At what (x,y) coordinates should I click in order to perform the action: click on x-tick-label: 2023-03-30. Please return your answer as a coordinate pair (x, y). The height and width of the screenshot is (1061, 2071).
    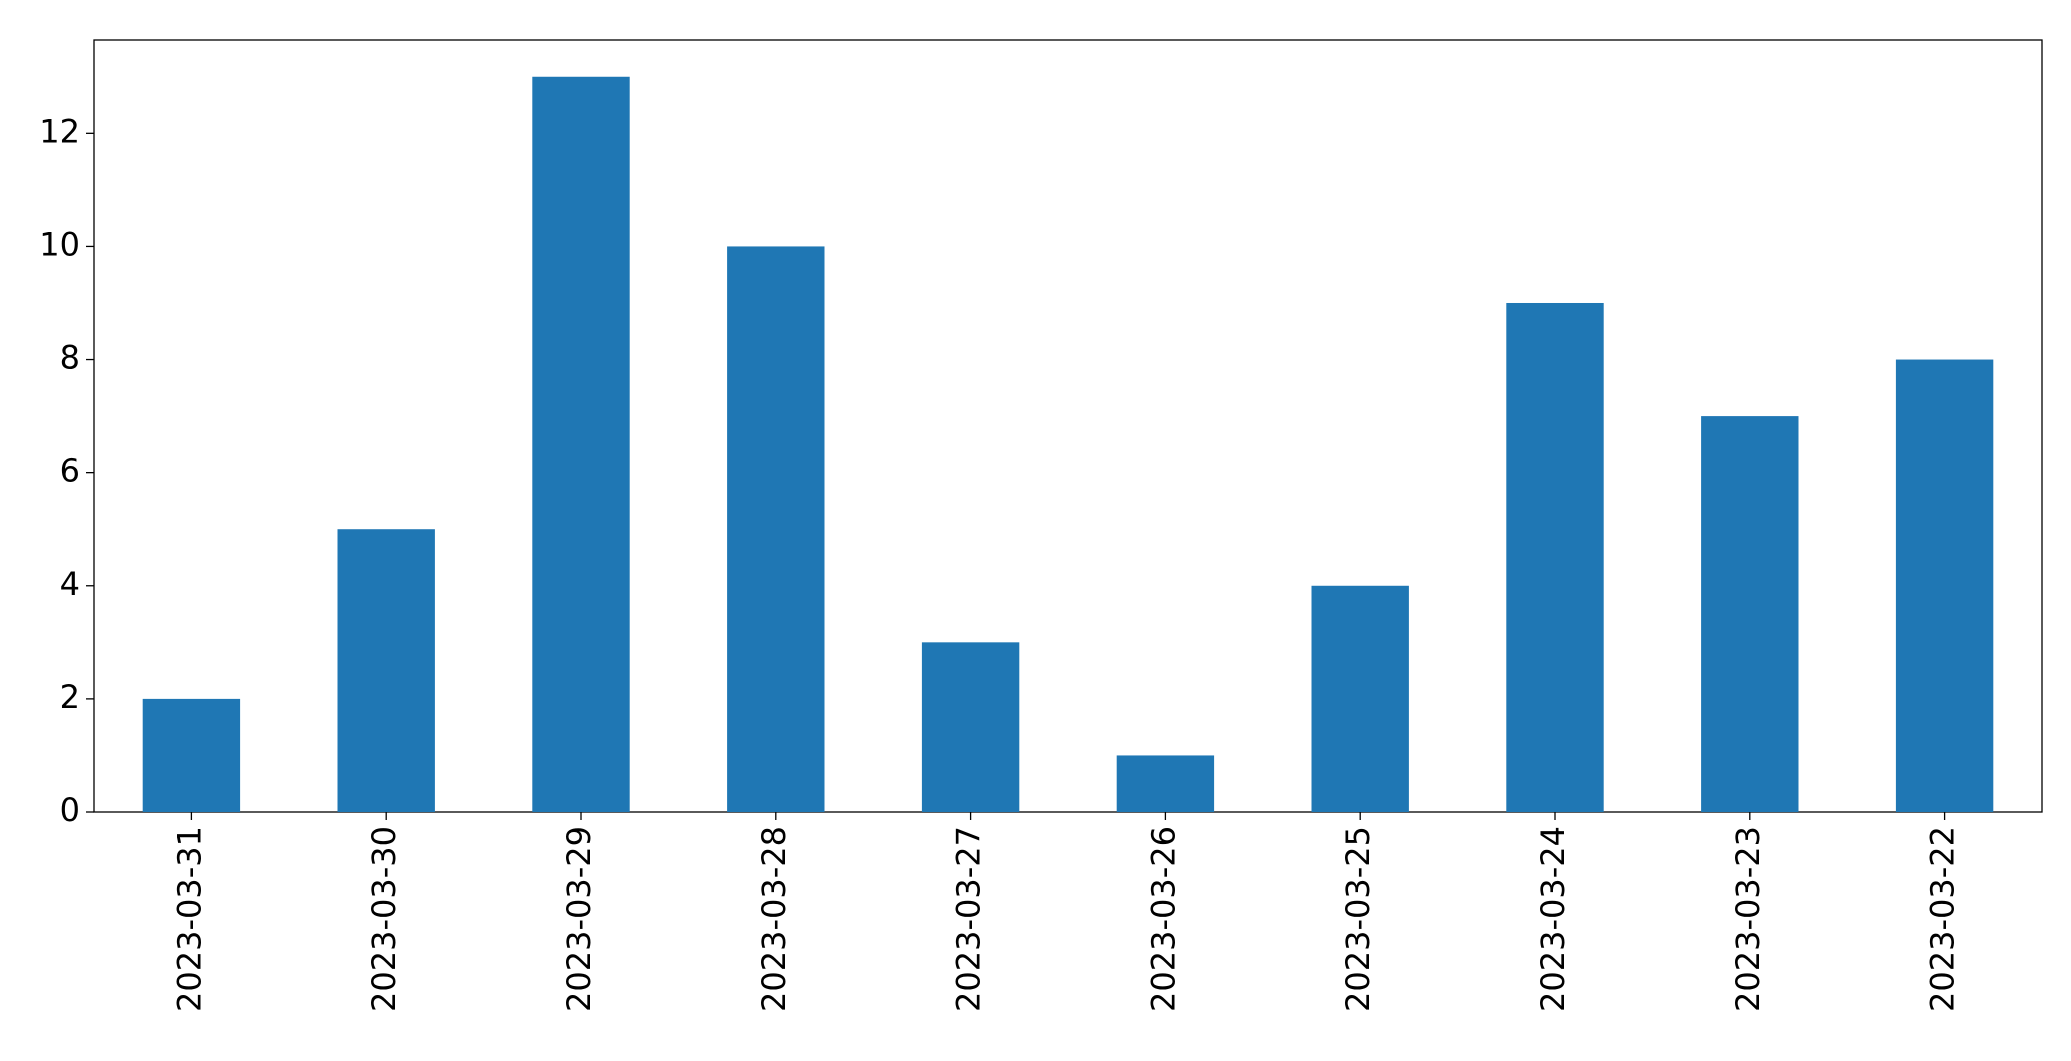
    Looking at the image, I should click on (384, 919).